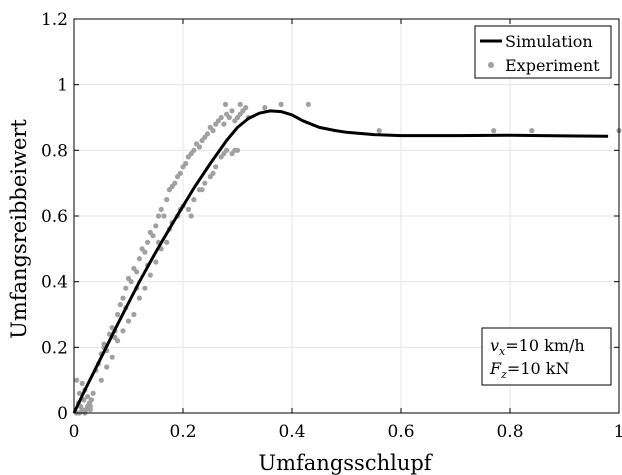  What do you see at coordinates (400, 432) in the screenshot?
I see `x-tick-label: 0.6` at bounding box center [400, 432].